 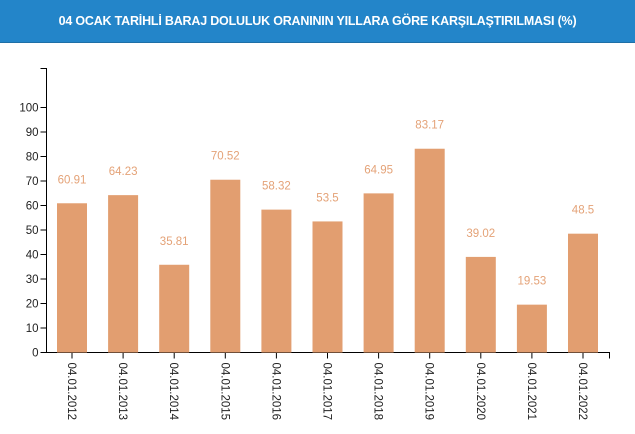 What do you see at coordinates (225, 157) in the screenshot?
I see `bar-value-label: 70.52` at bounding box center [225, 157].